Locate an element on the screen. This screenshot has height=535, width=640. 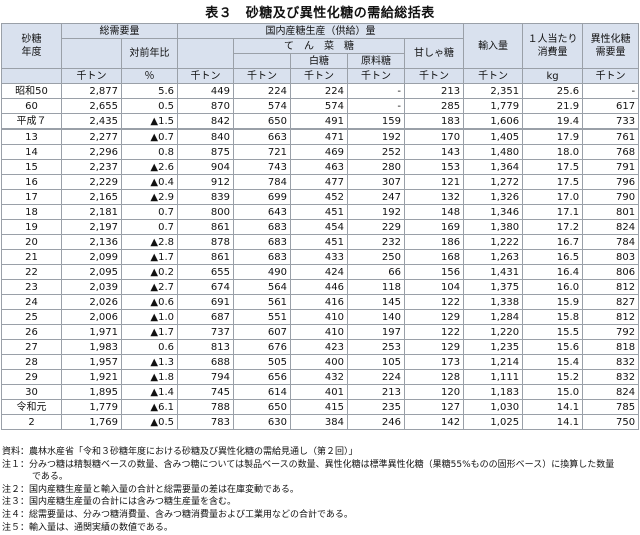
value-cell: 1,606 is located at coordinates (493, 121).